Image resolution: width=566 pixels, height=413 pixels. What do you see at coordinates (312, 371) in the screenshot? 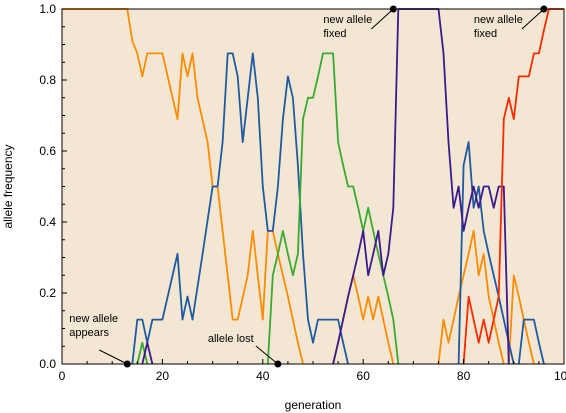
I see `x-axis-ticks: 0 20 40 60 80 100` at bounding box center [312, 371].